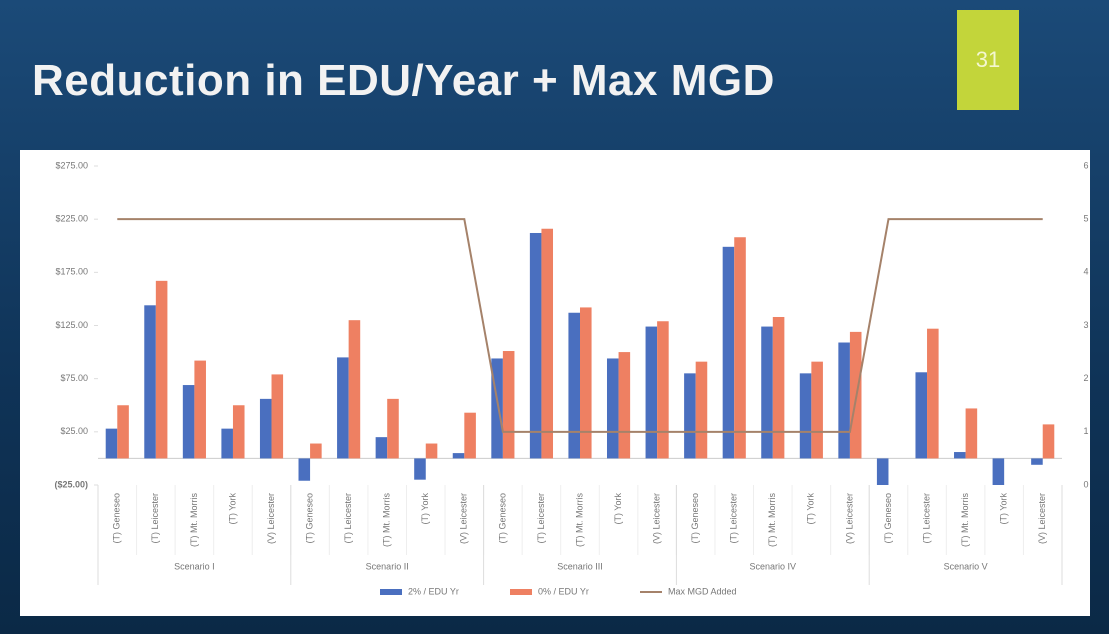 The height and width of the screenshot is (634, 1109). I want to click on legend-label: Max MGD Added, so click(702, 591).